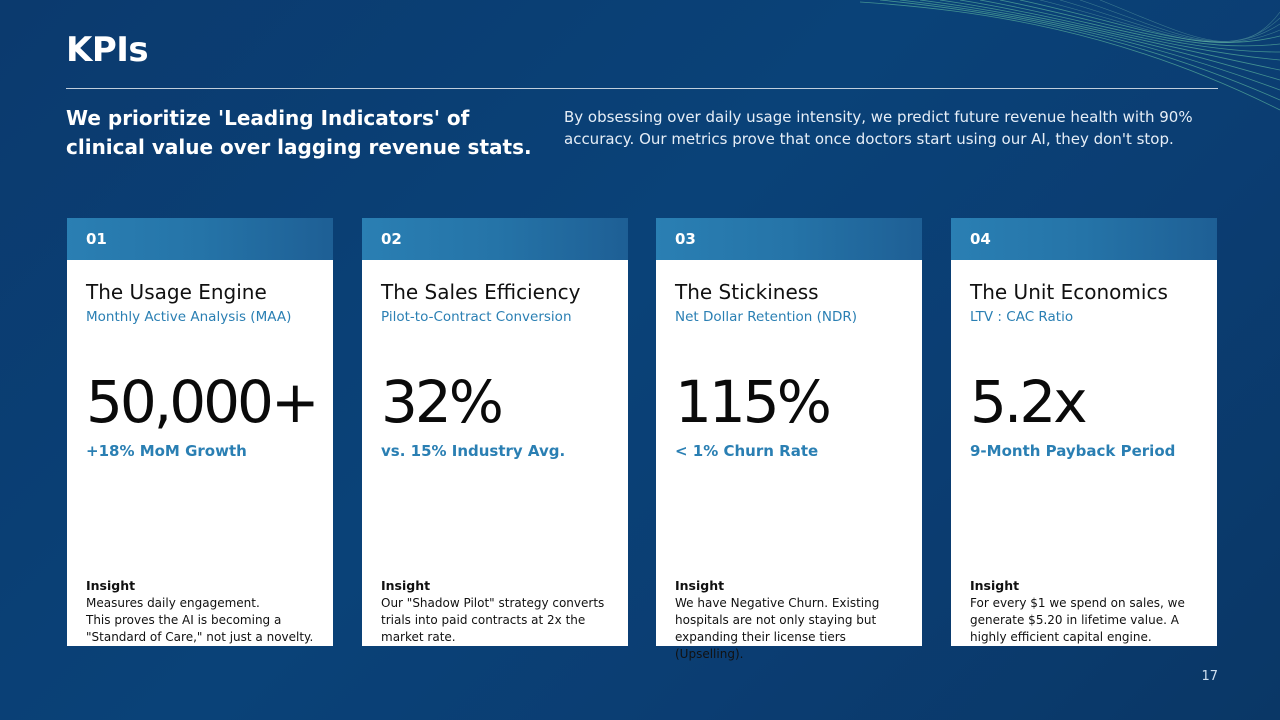  Describe the element at coordinates (481, 292) in the screenshot. I see `kpi-card-title: The Sales Efficiency` at that location.